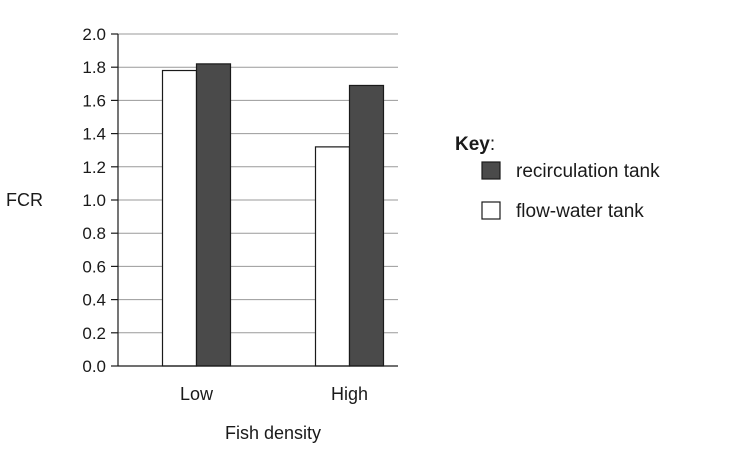 The image size is (736, 457). I want to click on y-tick-labels: 0.0 0.2 0.4 0.6 0.8 1.0 1.2 1.4 1.6 1.8 2.0, so click(94, 200).